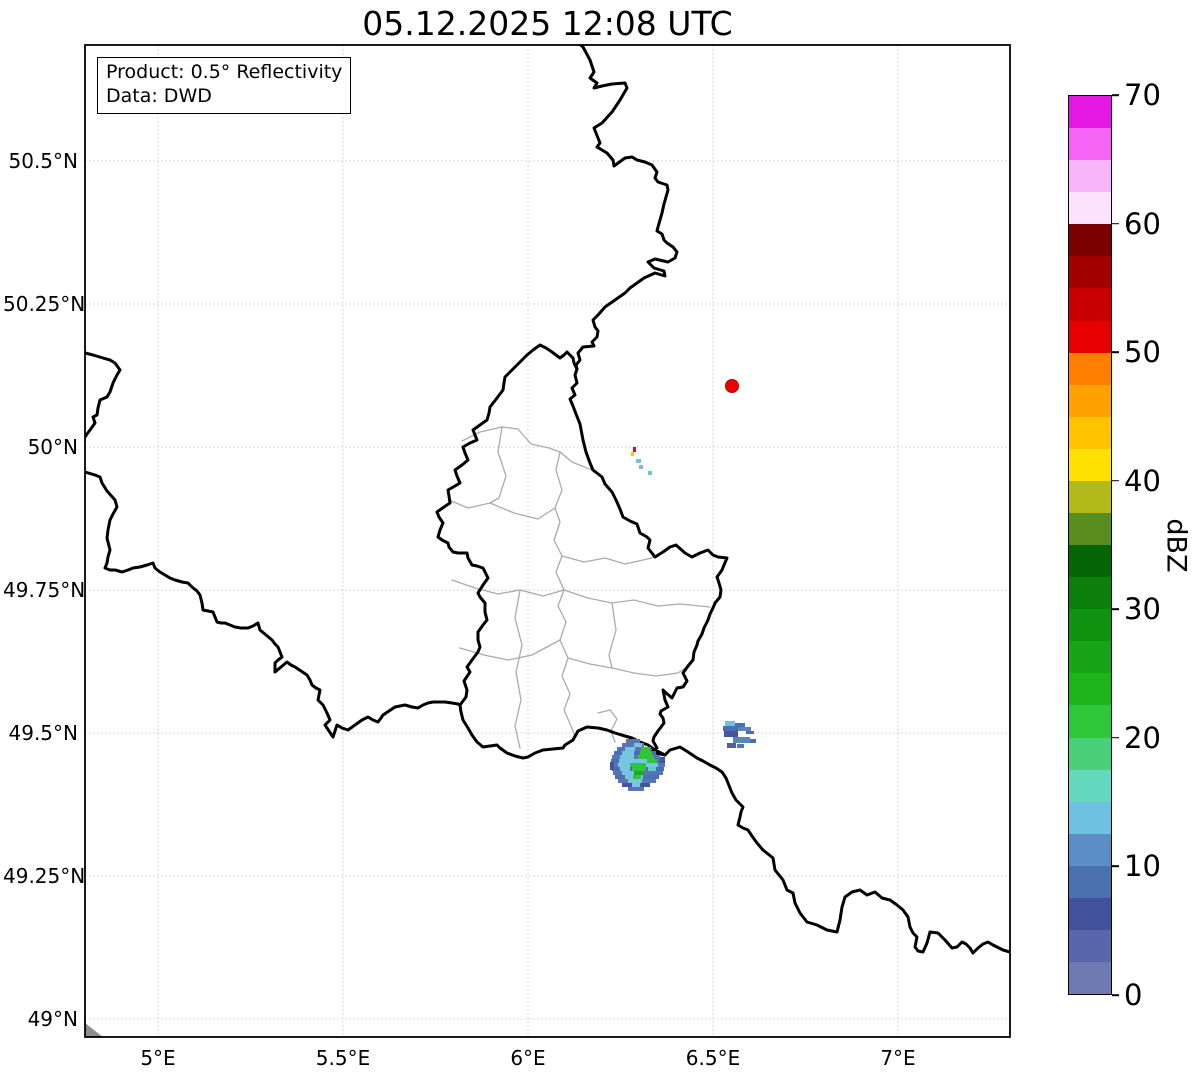 The height and width of the screenshot is (1081, 1202). I want to click on lat-tick-label: 49.75°N, so click(44, 590).